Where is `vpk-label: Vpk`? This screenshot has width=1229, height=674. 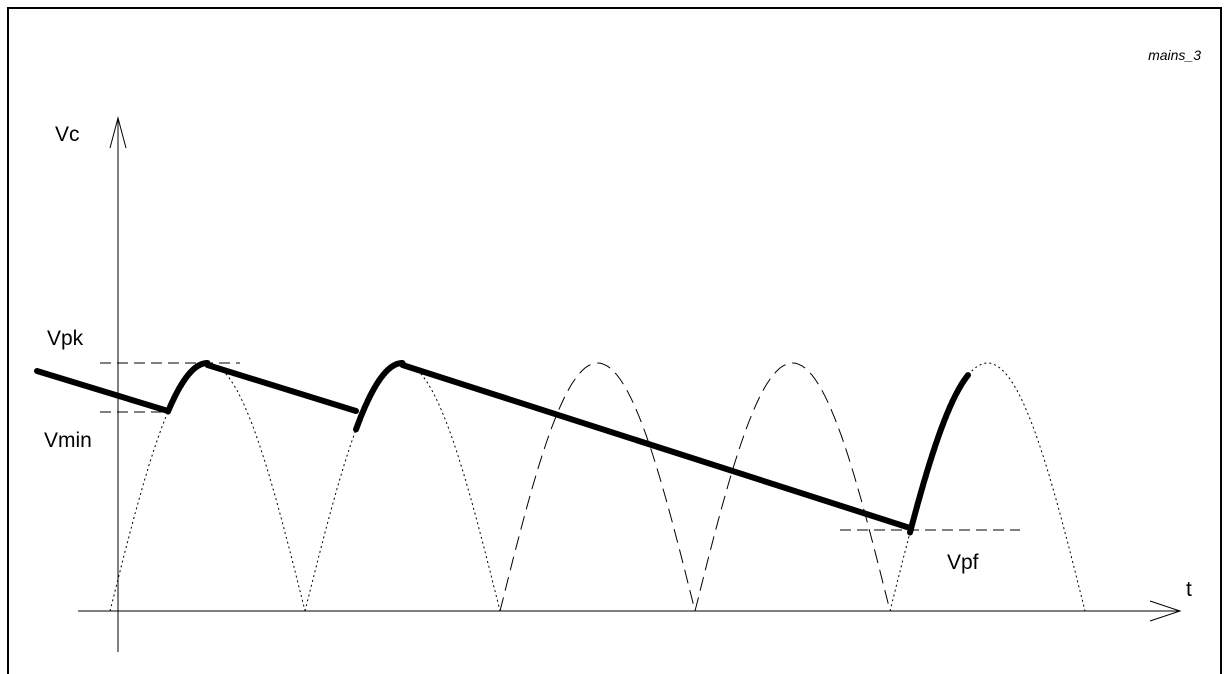
vpk-label: Vpk is located at coordinates (65, 338).